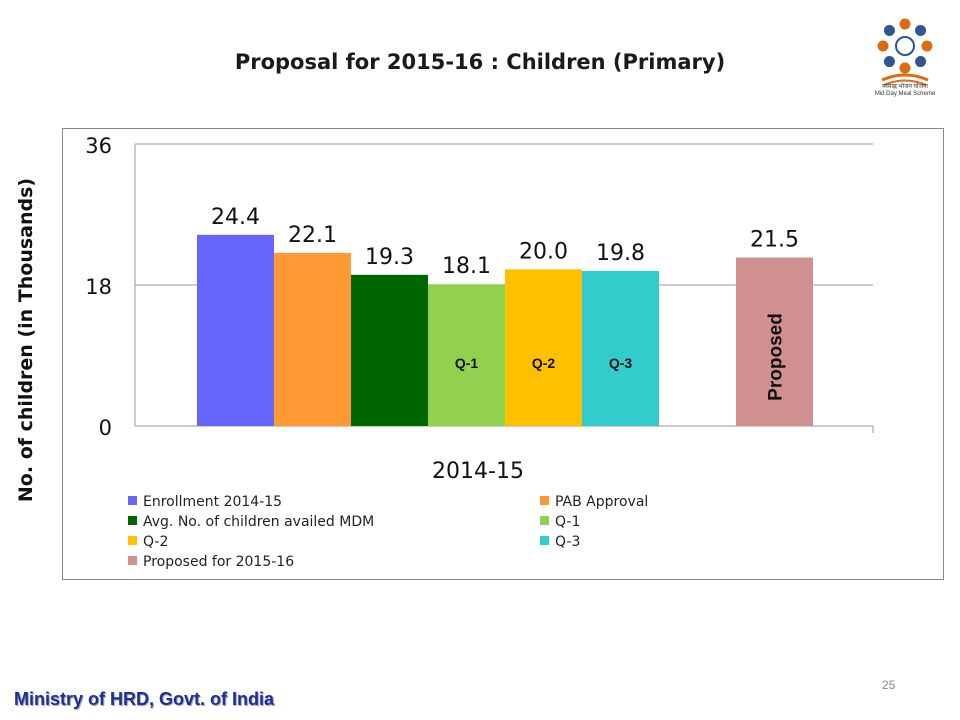 The height and width of the screenshot is (720, 960). I want to click on page-number: 25, so click(889, 685).